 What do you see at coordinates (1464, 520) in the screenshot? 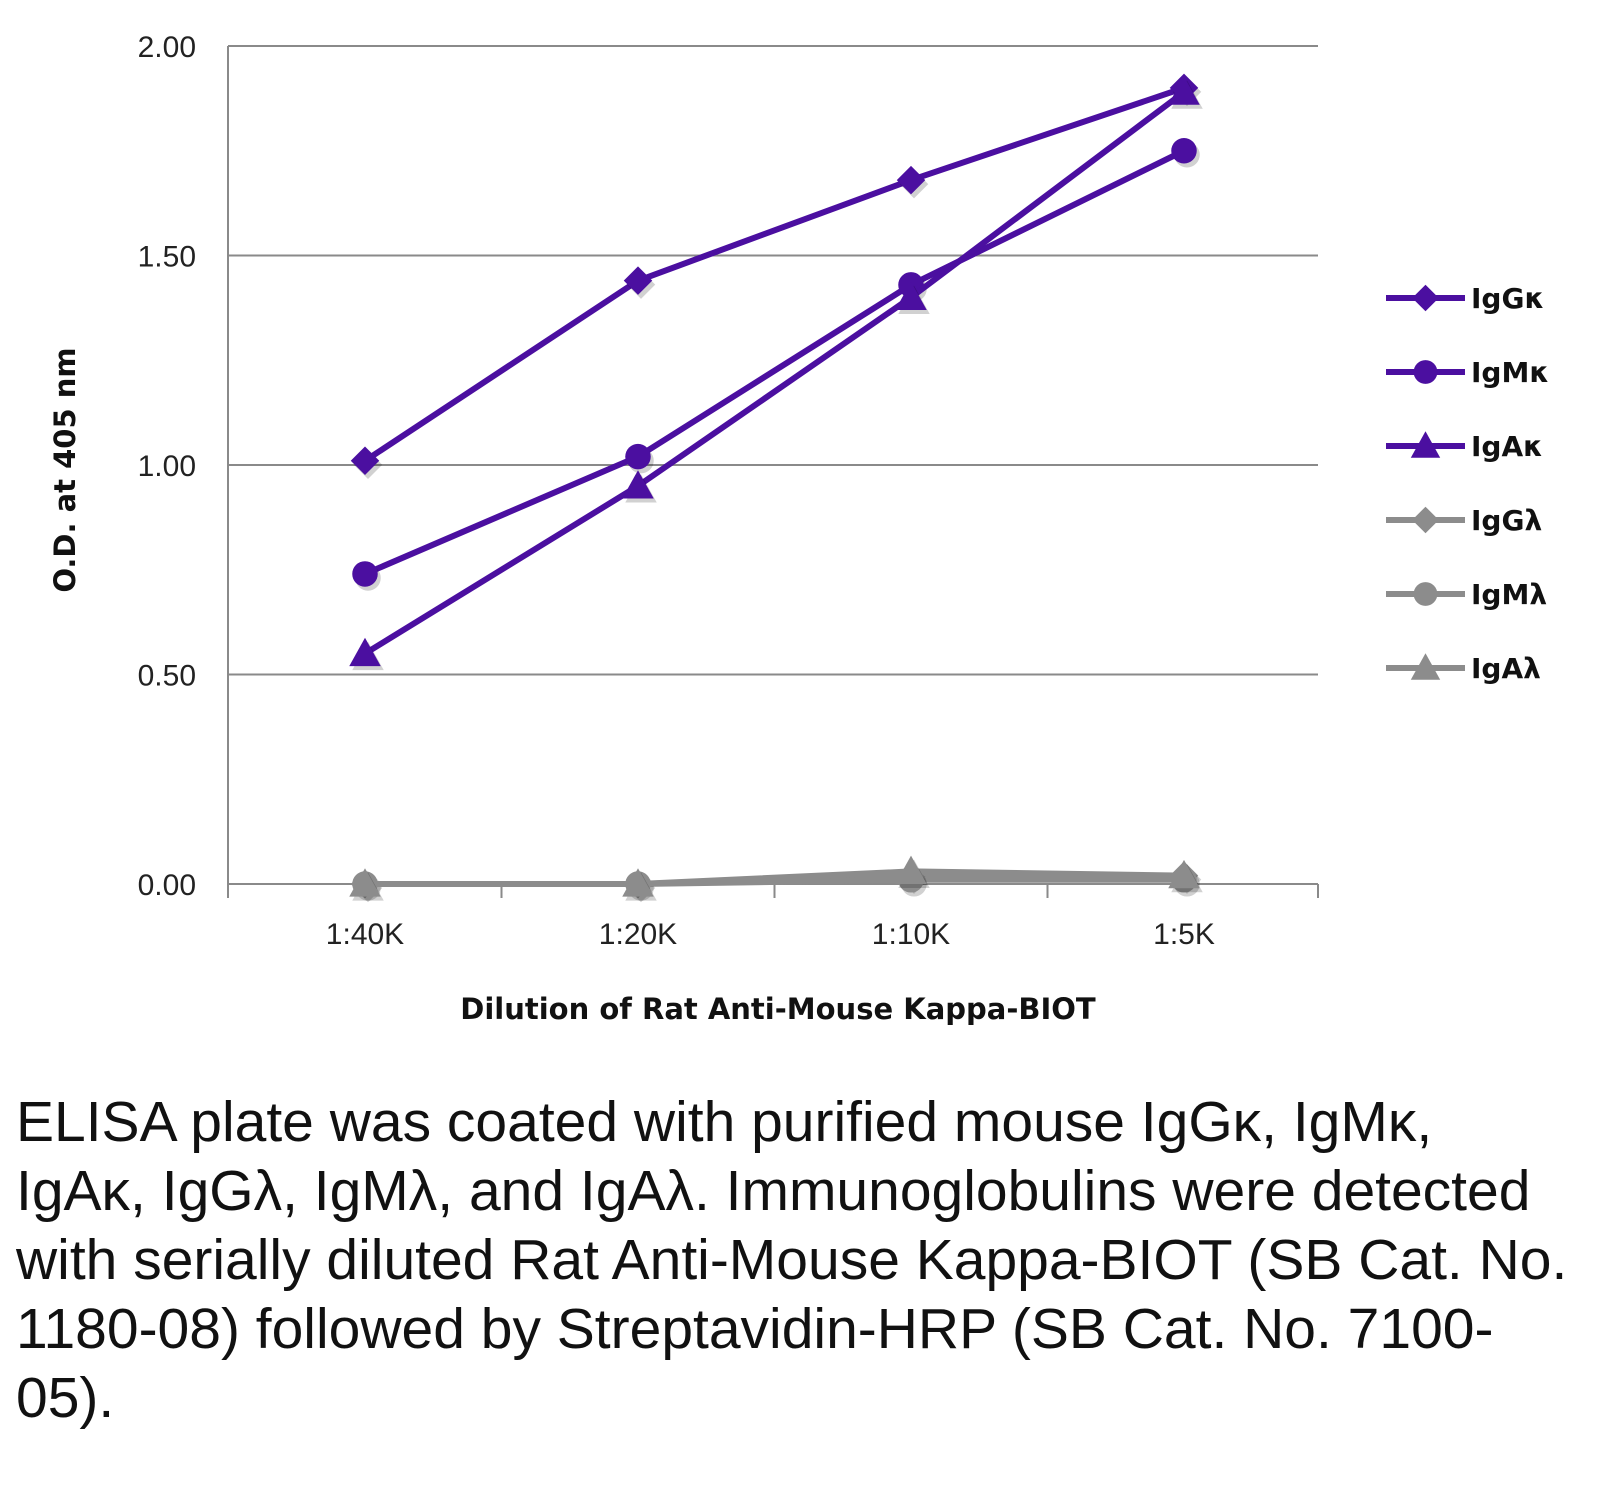
I see `legend-item: IgGλ` at bounding box center [1464, 520].